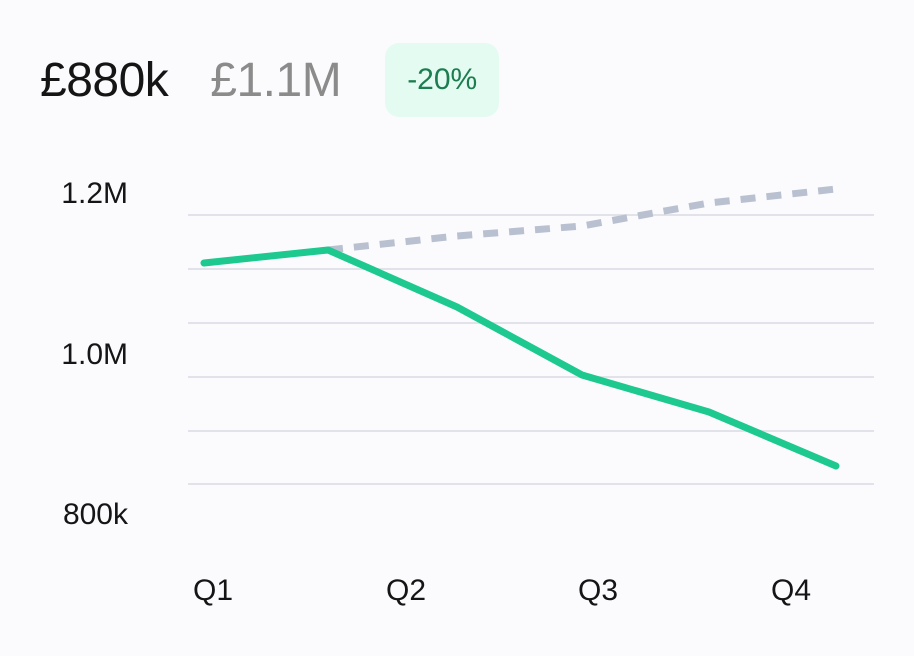 This screenshot has height=656, width=914. Describe the element at coordinates (406, 590) in the screenshot. I see `x-tick-label: Q2` at that location.